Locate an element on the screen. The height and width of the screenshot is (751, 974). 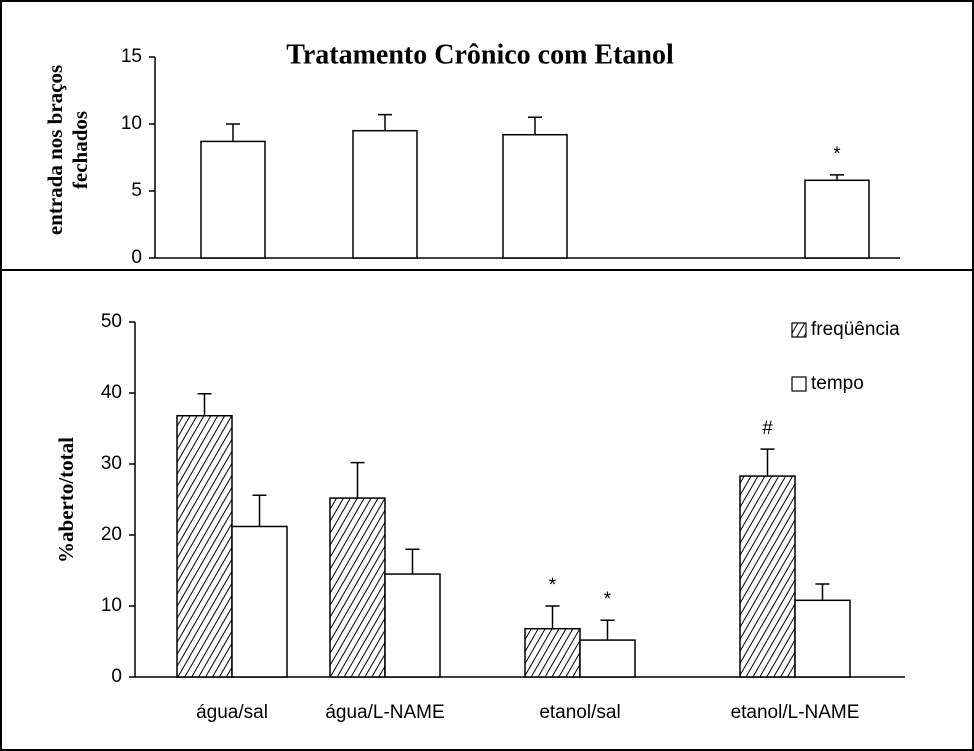
x-tick-label: água/L-NAME is located at coordinates (384, 712).